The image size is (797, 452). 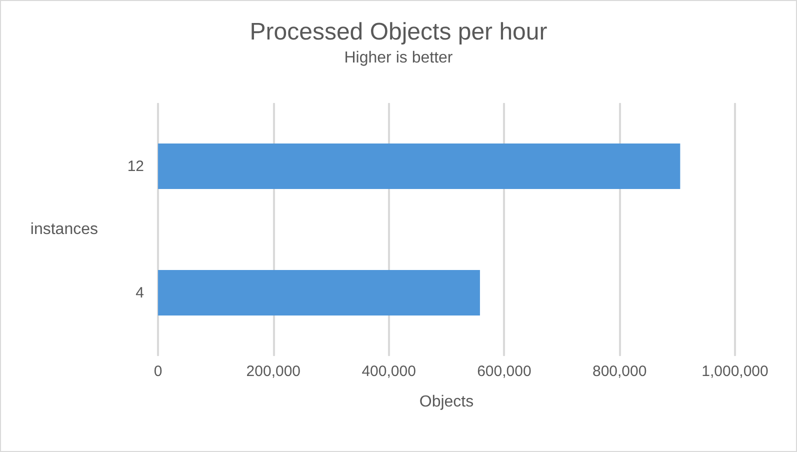 What do you see at coordinates (135, 166) in the screenshot?
I see `y-tick-label: 12` at bounding box center [135, 166].